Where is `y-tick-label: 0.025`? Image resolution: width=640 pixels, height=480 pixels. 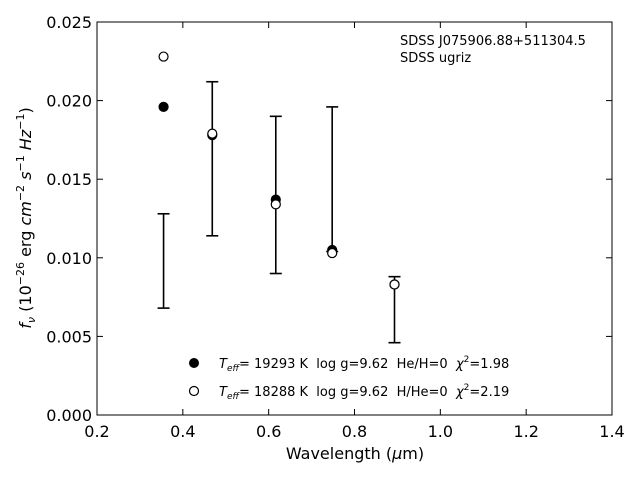 y-tick-label: 0.025 is located at coordinates (69, 22).